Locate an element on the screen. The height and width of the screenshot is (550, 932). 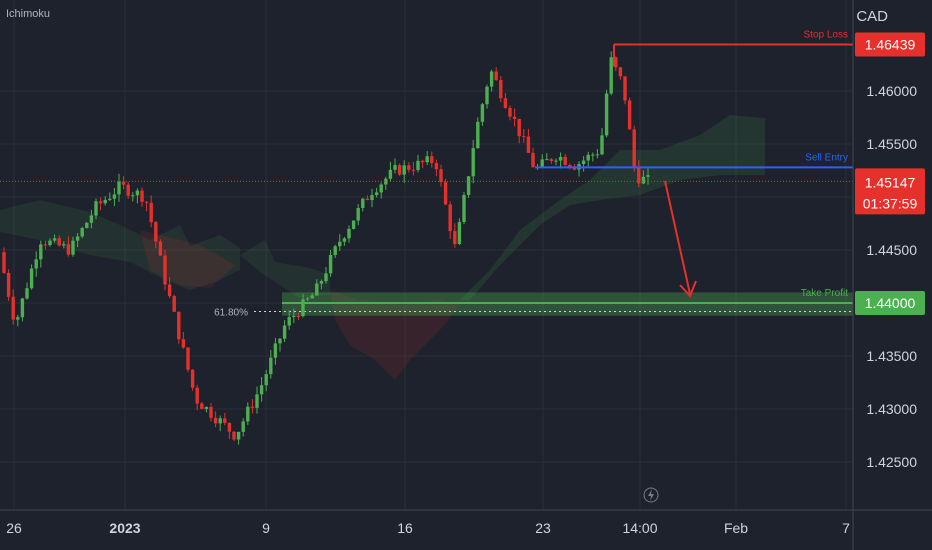
y-tick-label: 1.44500 is located at coordinates (891, 250).